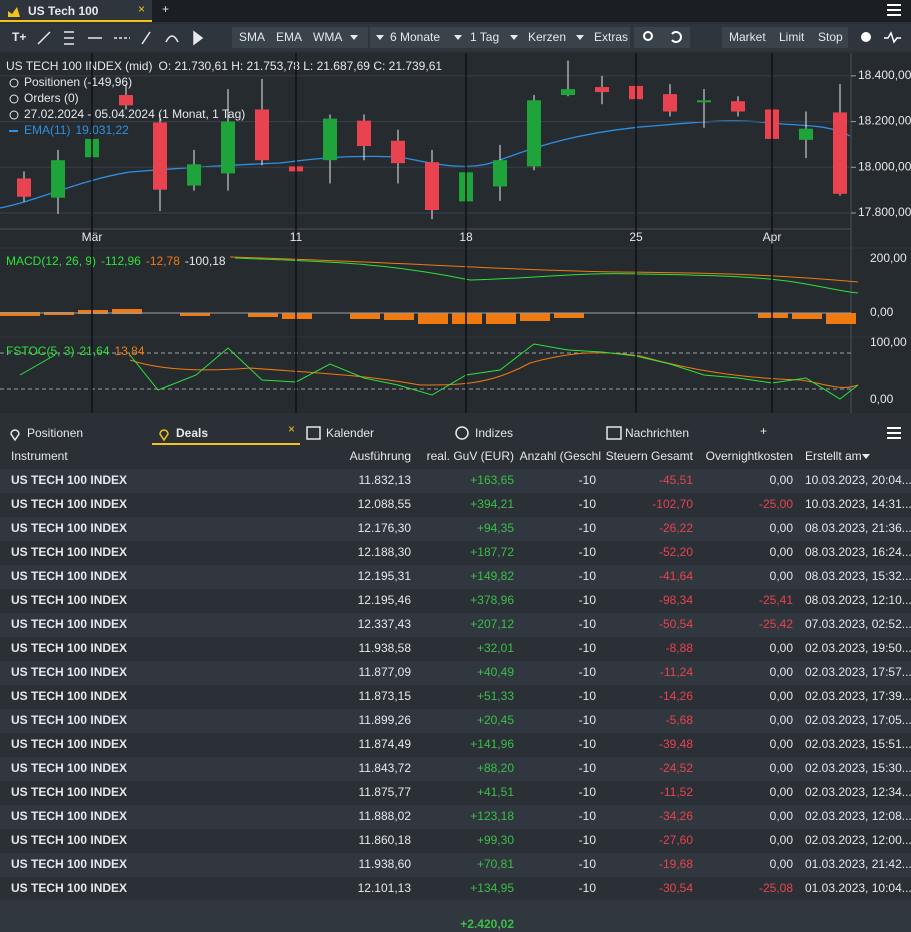 The image size is (911, 932). Describe the element at coordinates (92, 237) in the screenshot. I see `x-tick-label: Mär` at that location.